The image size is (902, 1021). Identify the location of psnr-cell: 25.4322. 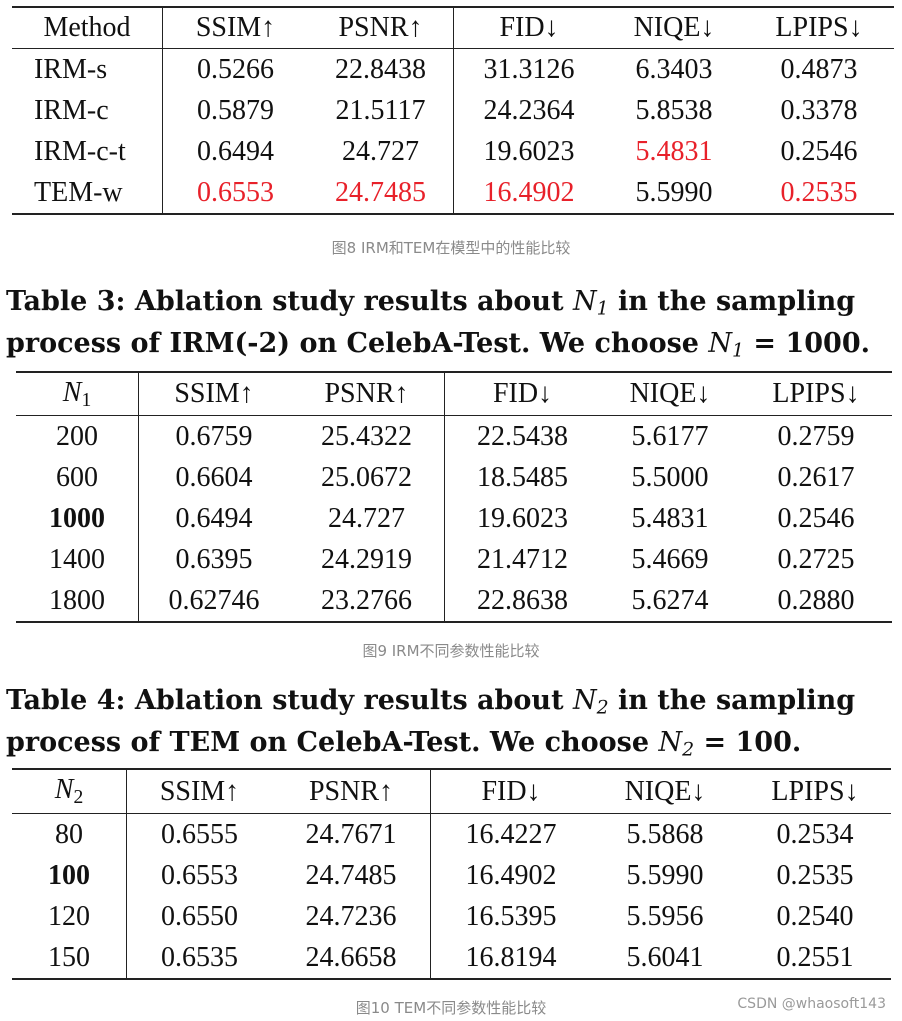
(367, 436).